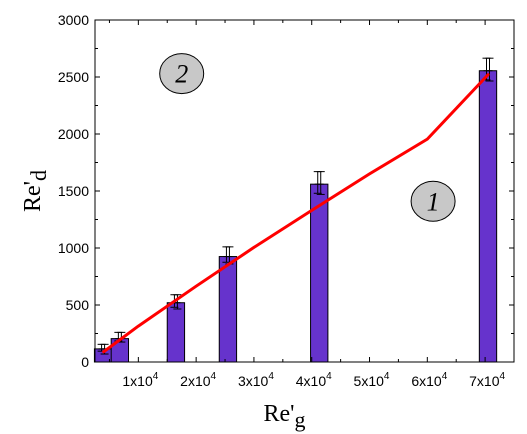 Image resolution: width=527 pixels, height=434 pixels. Describe the element at coordinates (372, 380) in the screenshot. I see `x-tick-label: 5x10⁴` at that location.